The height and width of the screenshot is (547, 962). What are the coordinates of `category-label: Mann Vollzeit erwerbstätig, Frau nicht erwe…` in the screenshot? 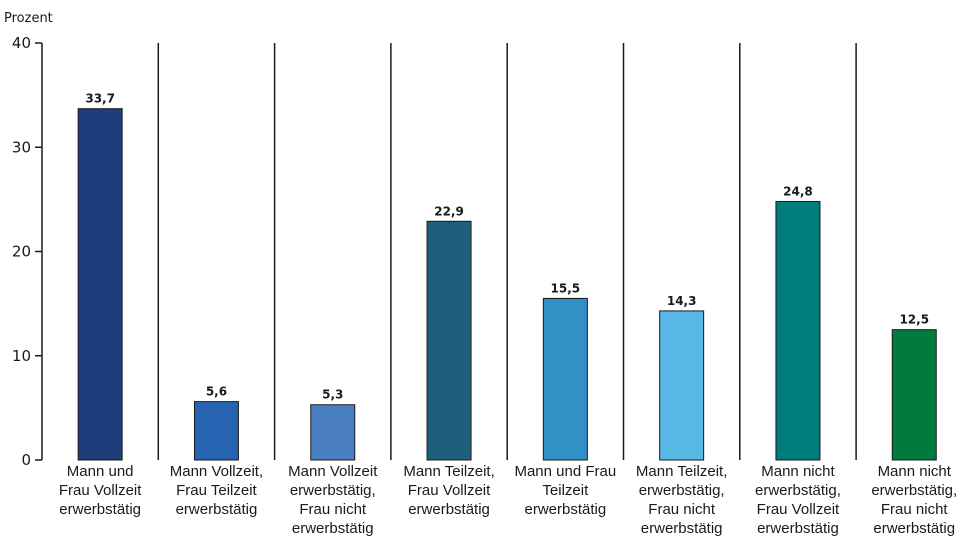 It's located at (333, 500).